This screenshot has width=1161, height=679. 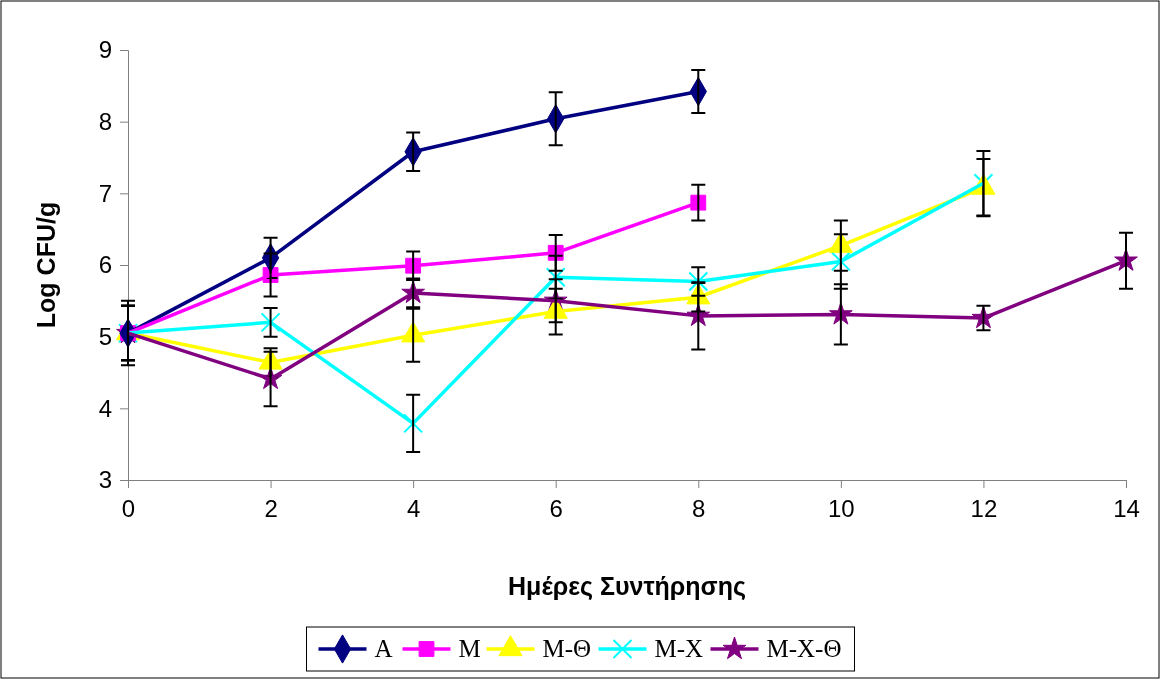 What do you see at coordinates (105, 265) in the screenshot?
I see `y-tick-label: 6` at bounding box center [105, 265].